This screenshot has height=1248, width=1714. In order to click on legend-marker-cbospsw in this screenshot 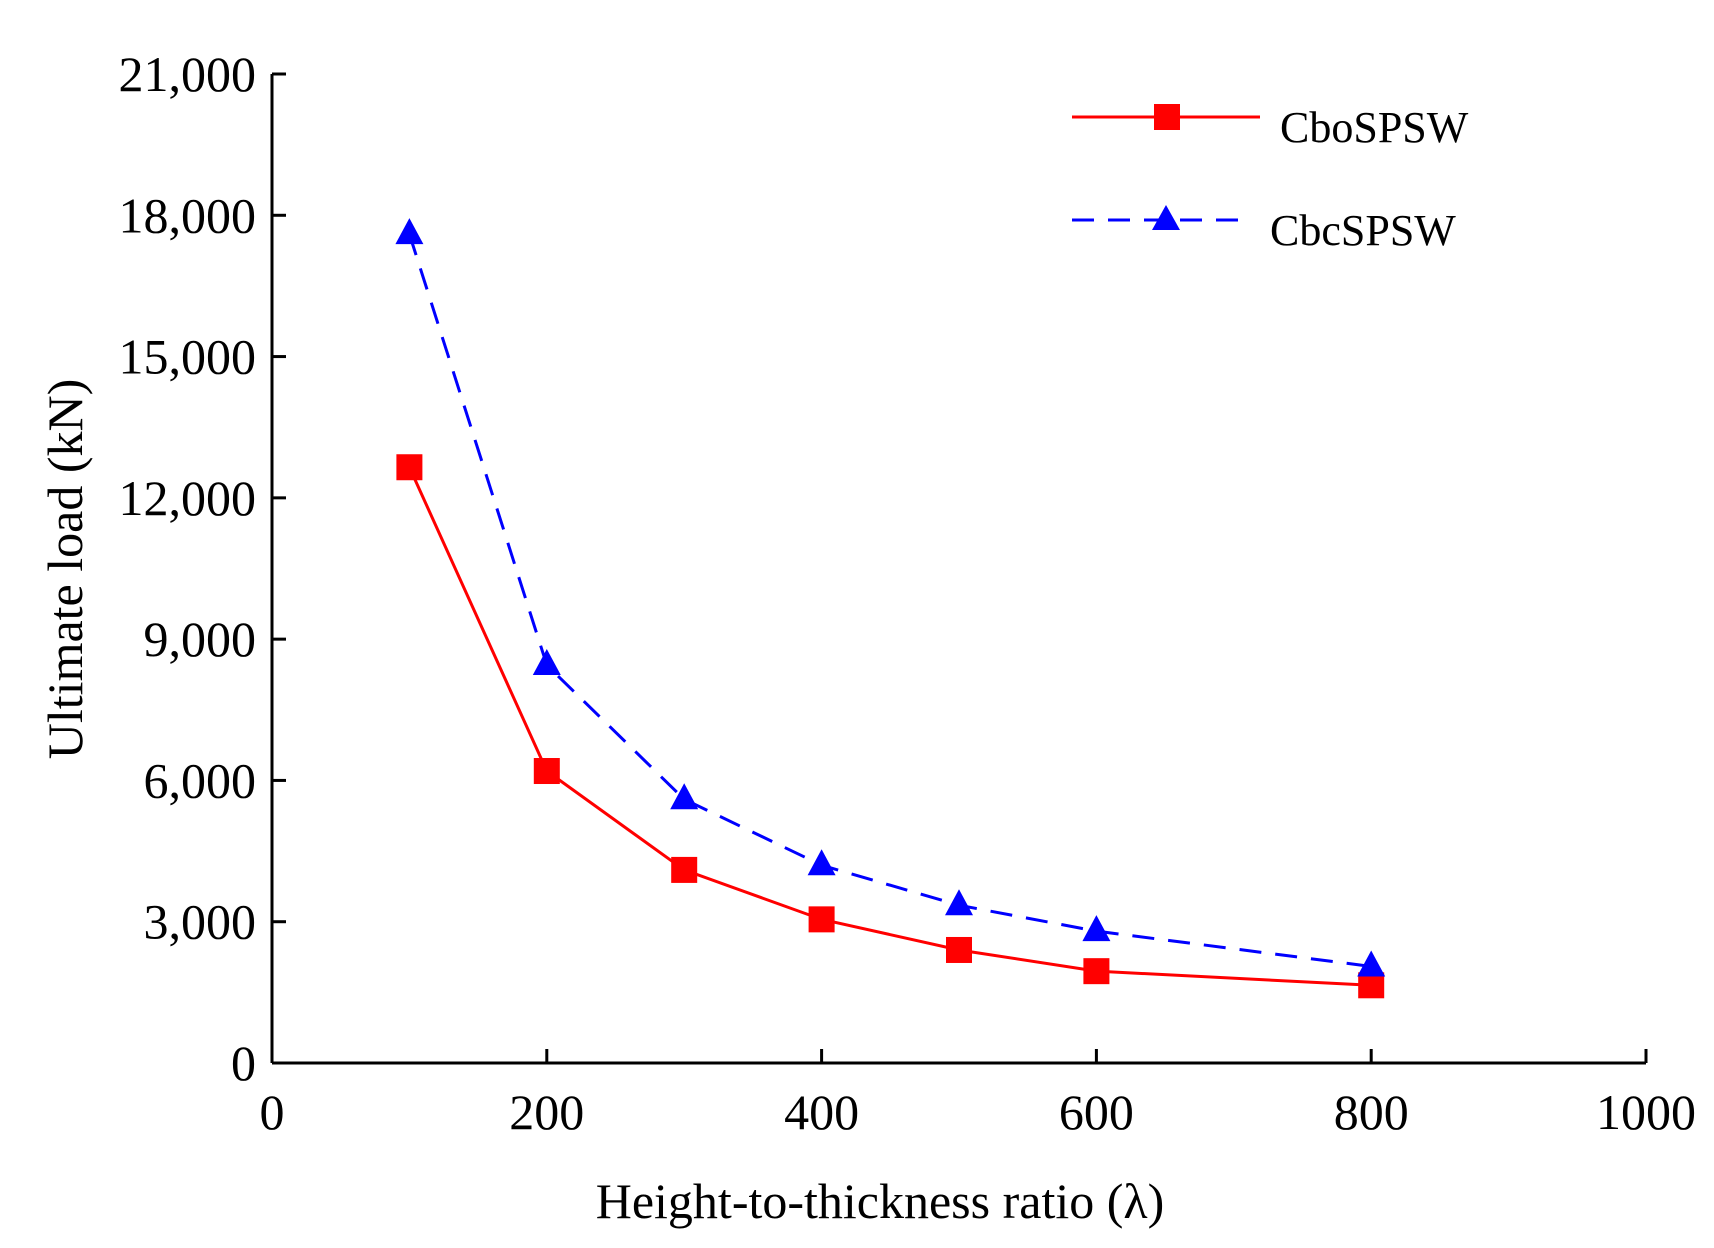, I will do `click(1167, 117)`.